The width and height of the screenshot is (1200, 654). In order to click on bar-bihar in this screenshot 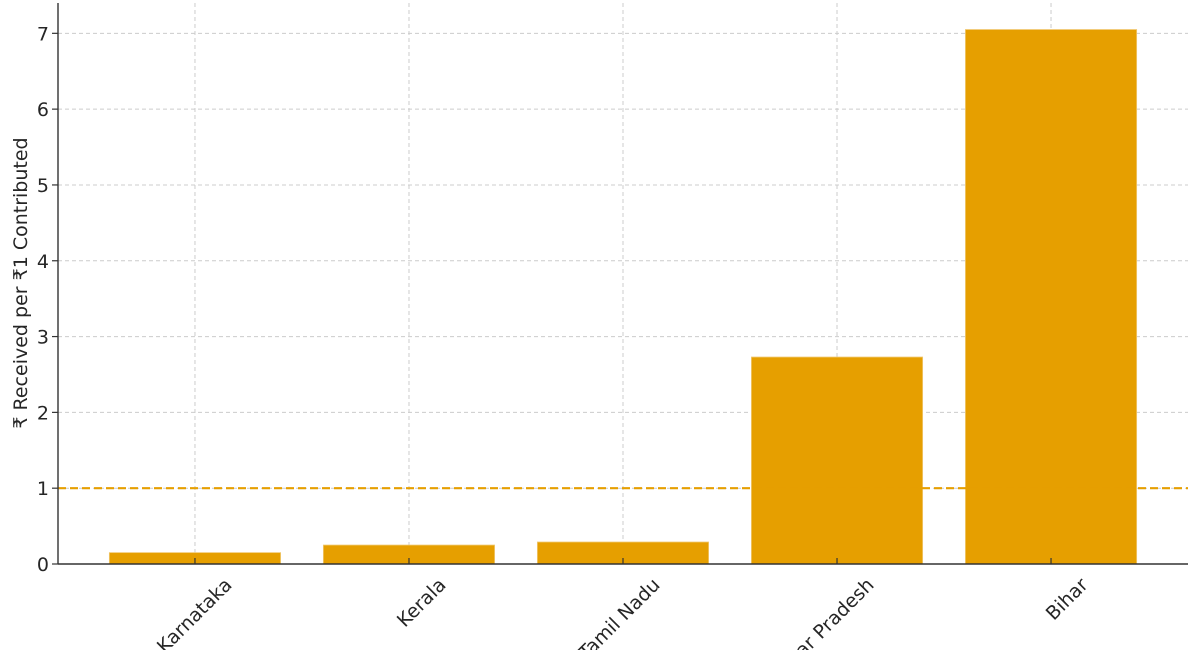, I will do `click(1051, 297)`.